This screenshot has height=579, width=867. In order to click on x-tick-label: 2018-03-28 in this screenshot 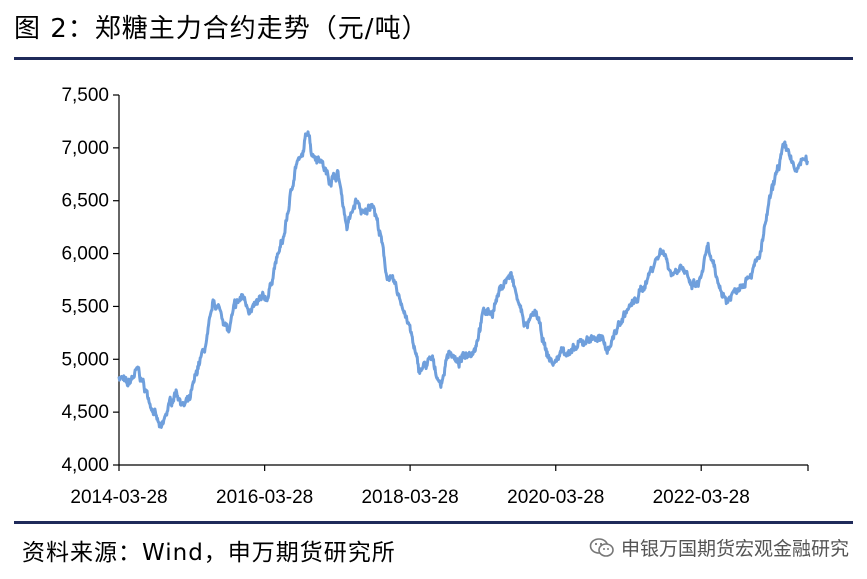, I will do `click(409, 497)`.